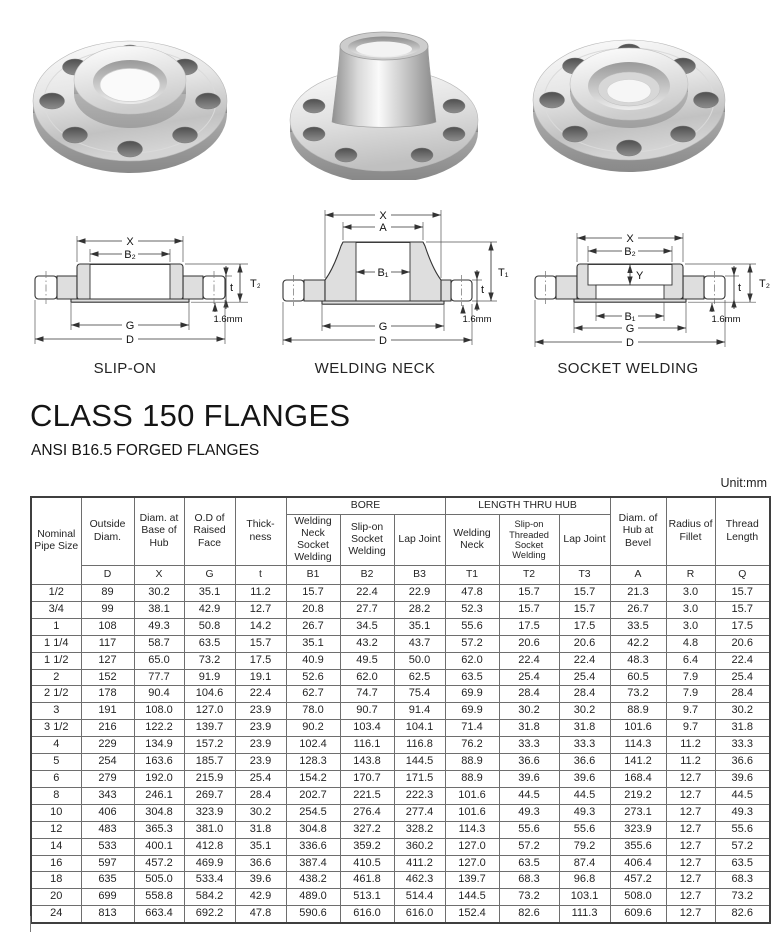 This screenshot has width=771, height=932. What do you see at coordinates (367, 863) in the screenshot?
I see `table-cell: 410.5` at bounding box center [367, 863].